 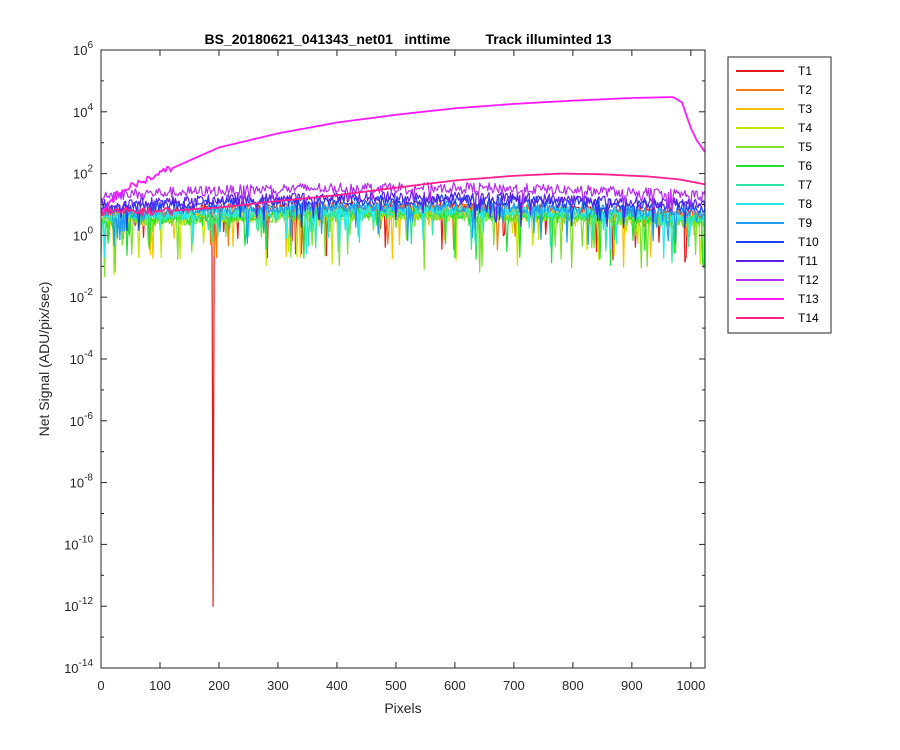 I want to click on legend-label: T3, so click(x=805, y=109).